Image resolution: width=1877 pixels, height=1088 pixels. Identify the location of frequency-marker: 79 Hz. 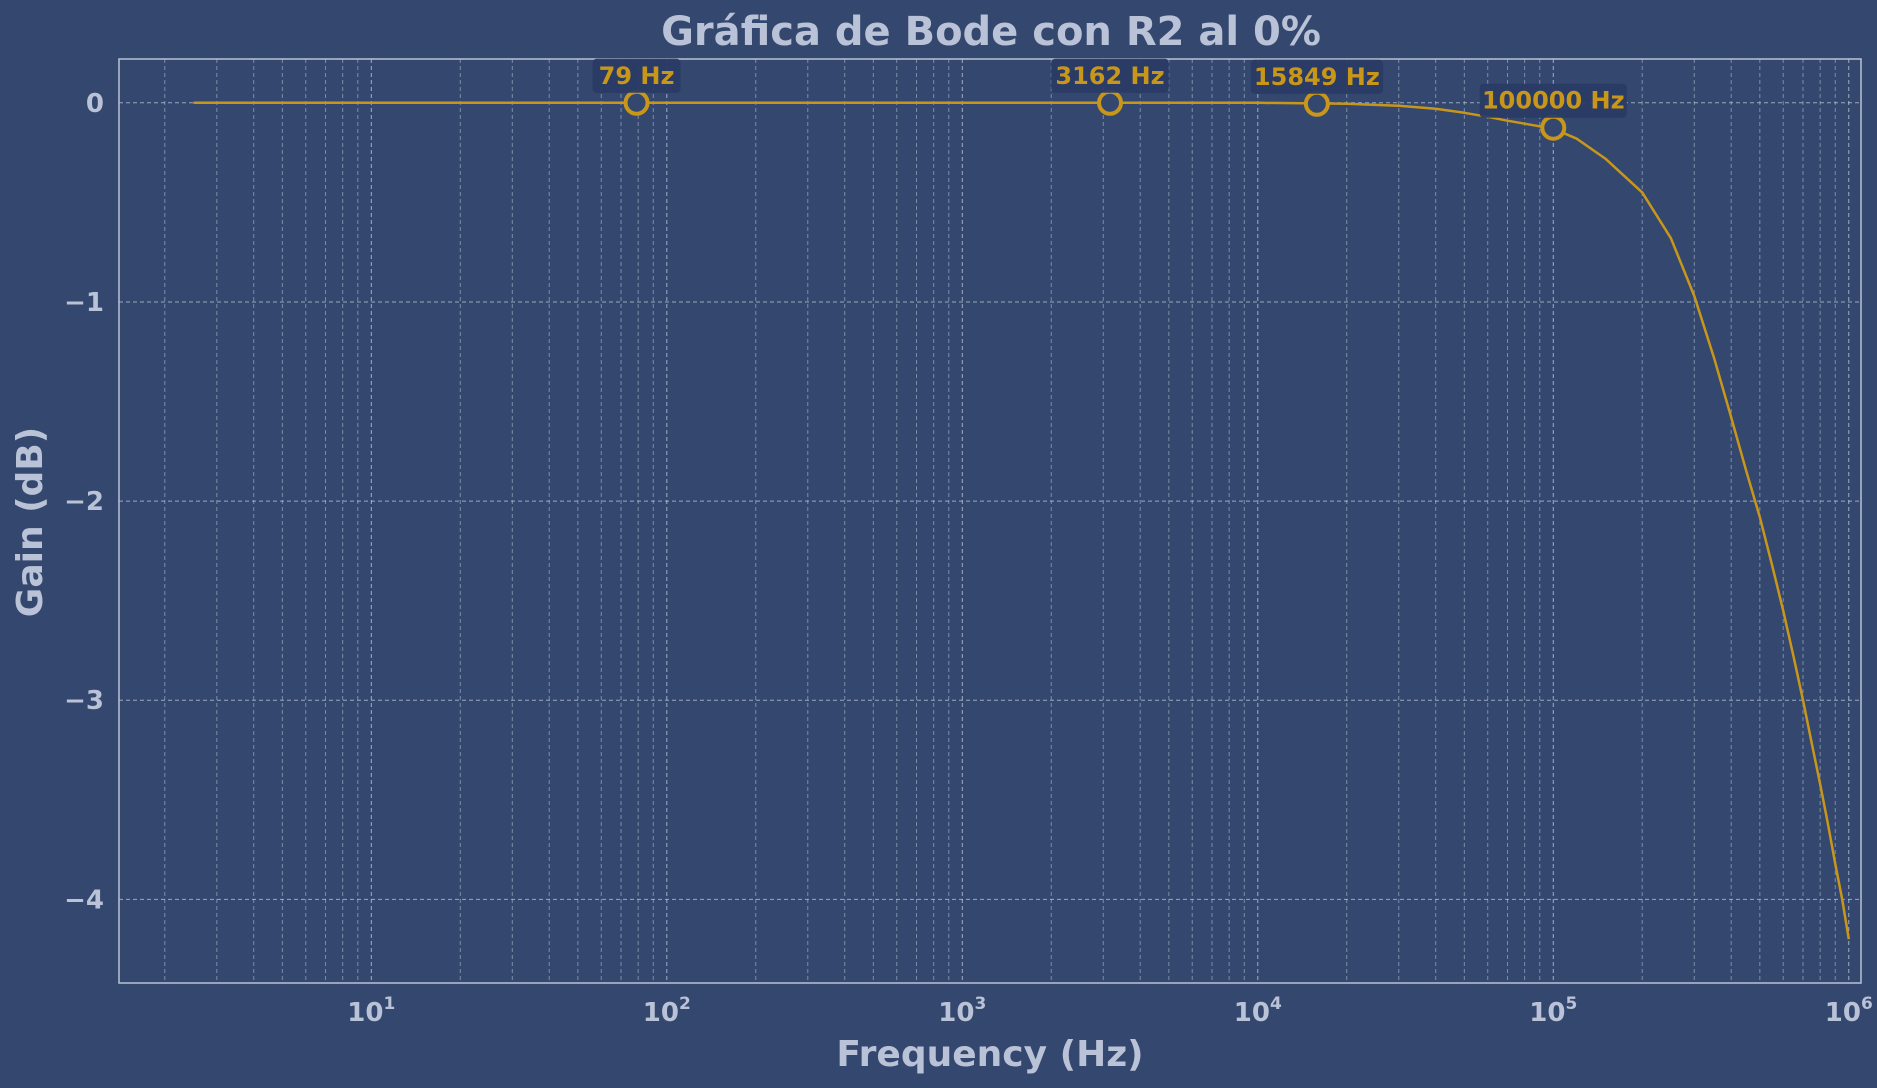
(636, 87).